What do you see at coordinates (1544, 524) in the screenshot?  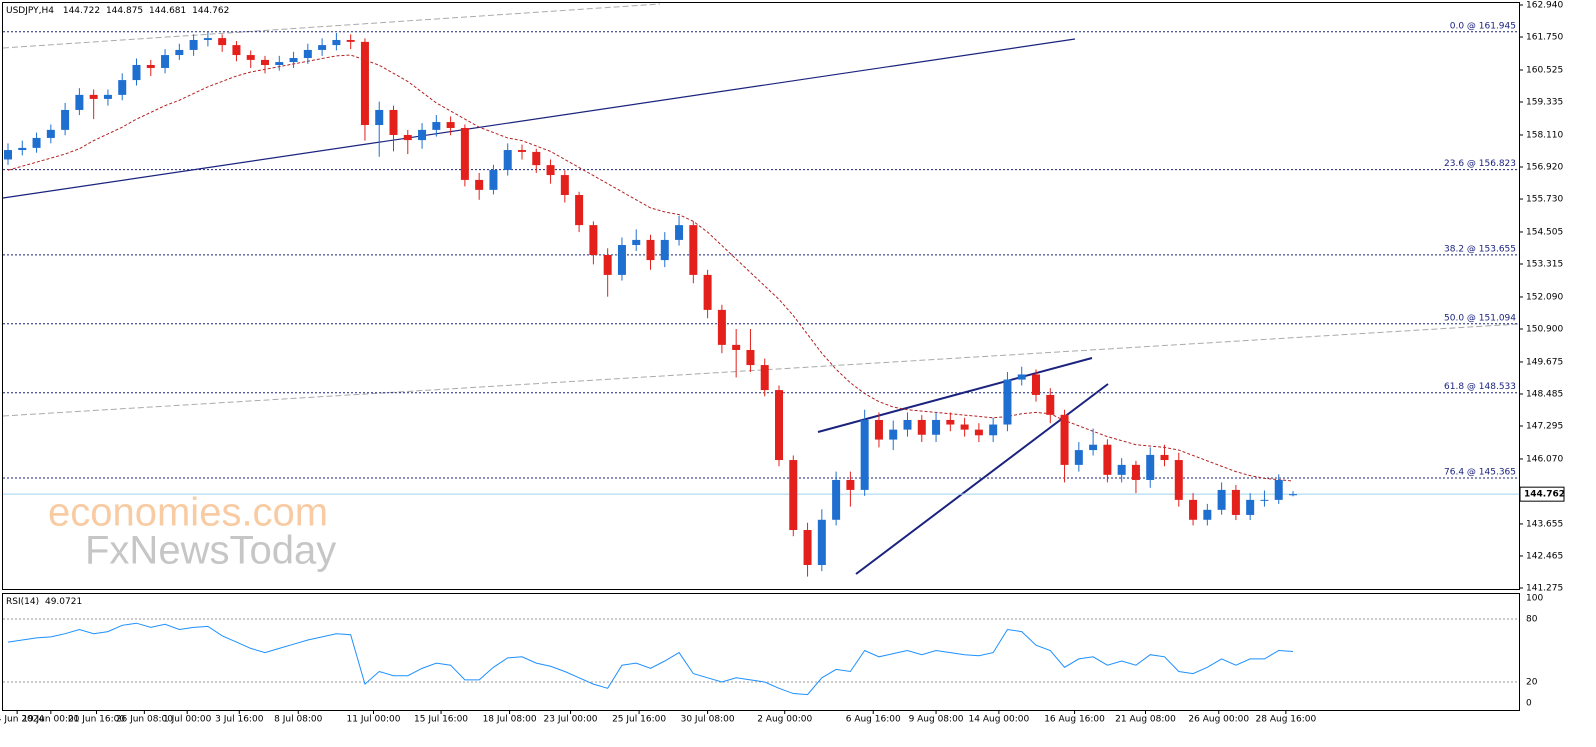 I see `y-tick-label: 143.655` at bounding box center [1544, 524].